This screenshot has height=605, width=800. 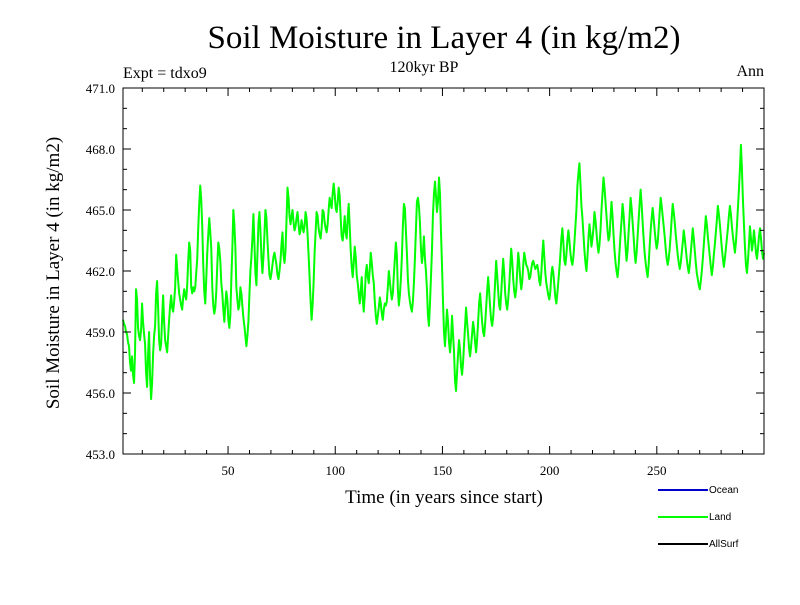 I want to click on legend-label-allsurf: AllSurf, so click(x=724, y=544).